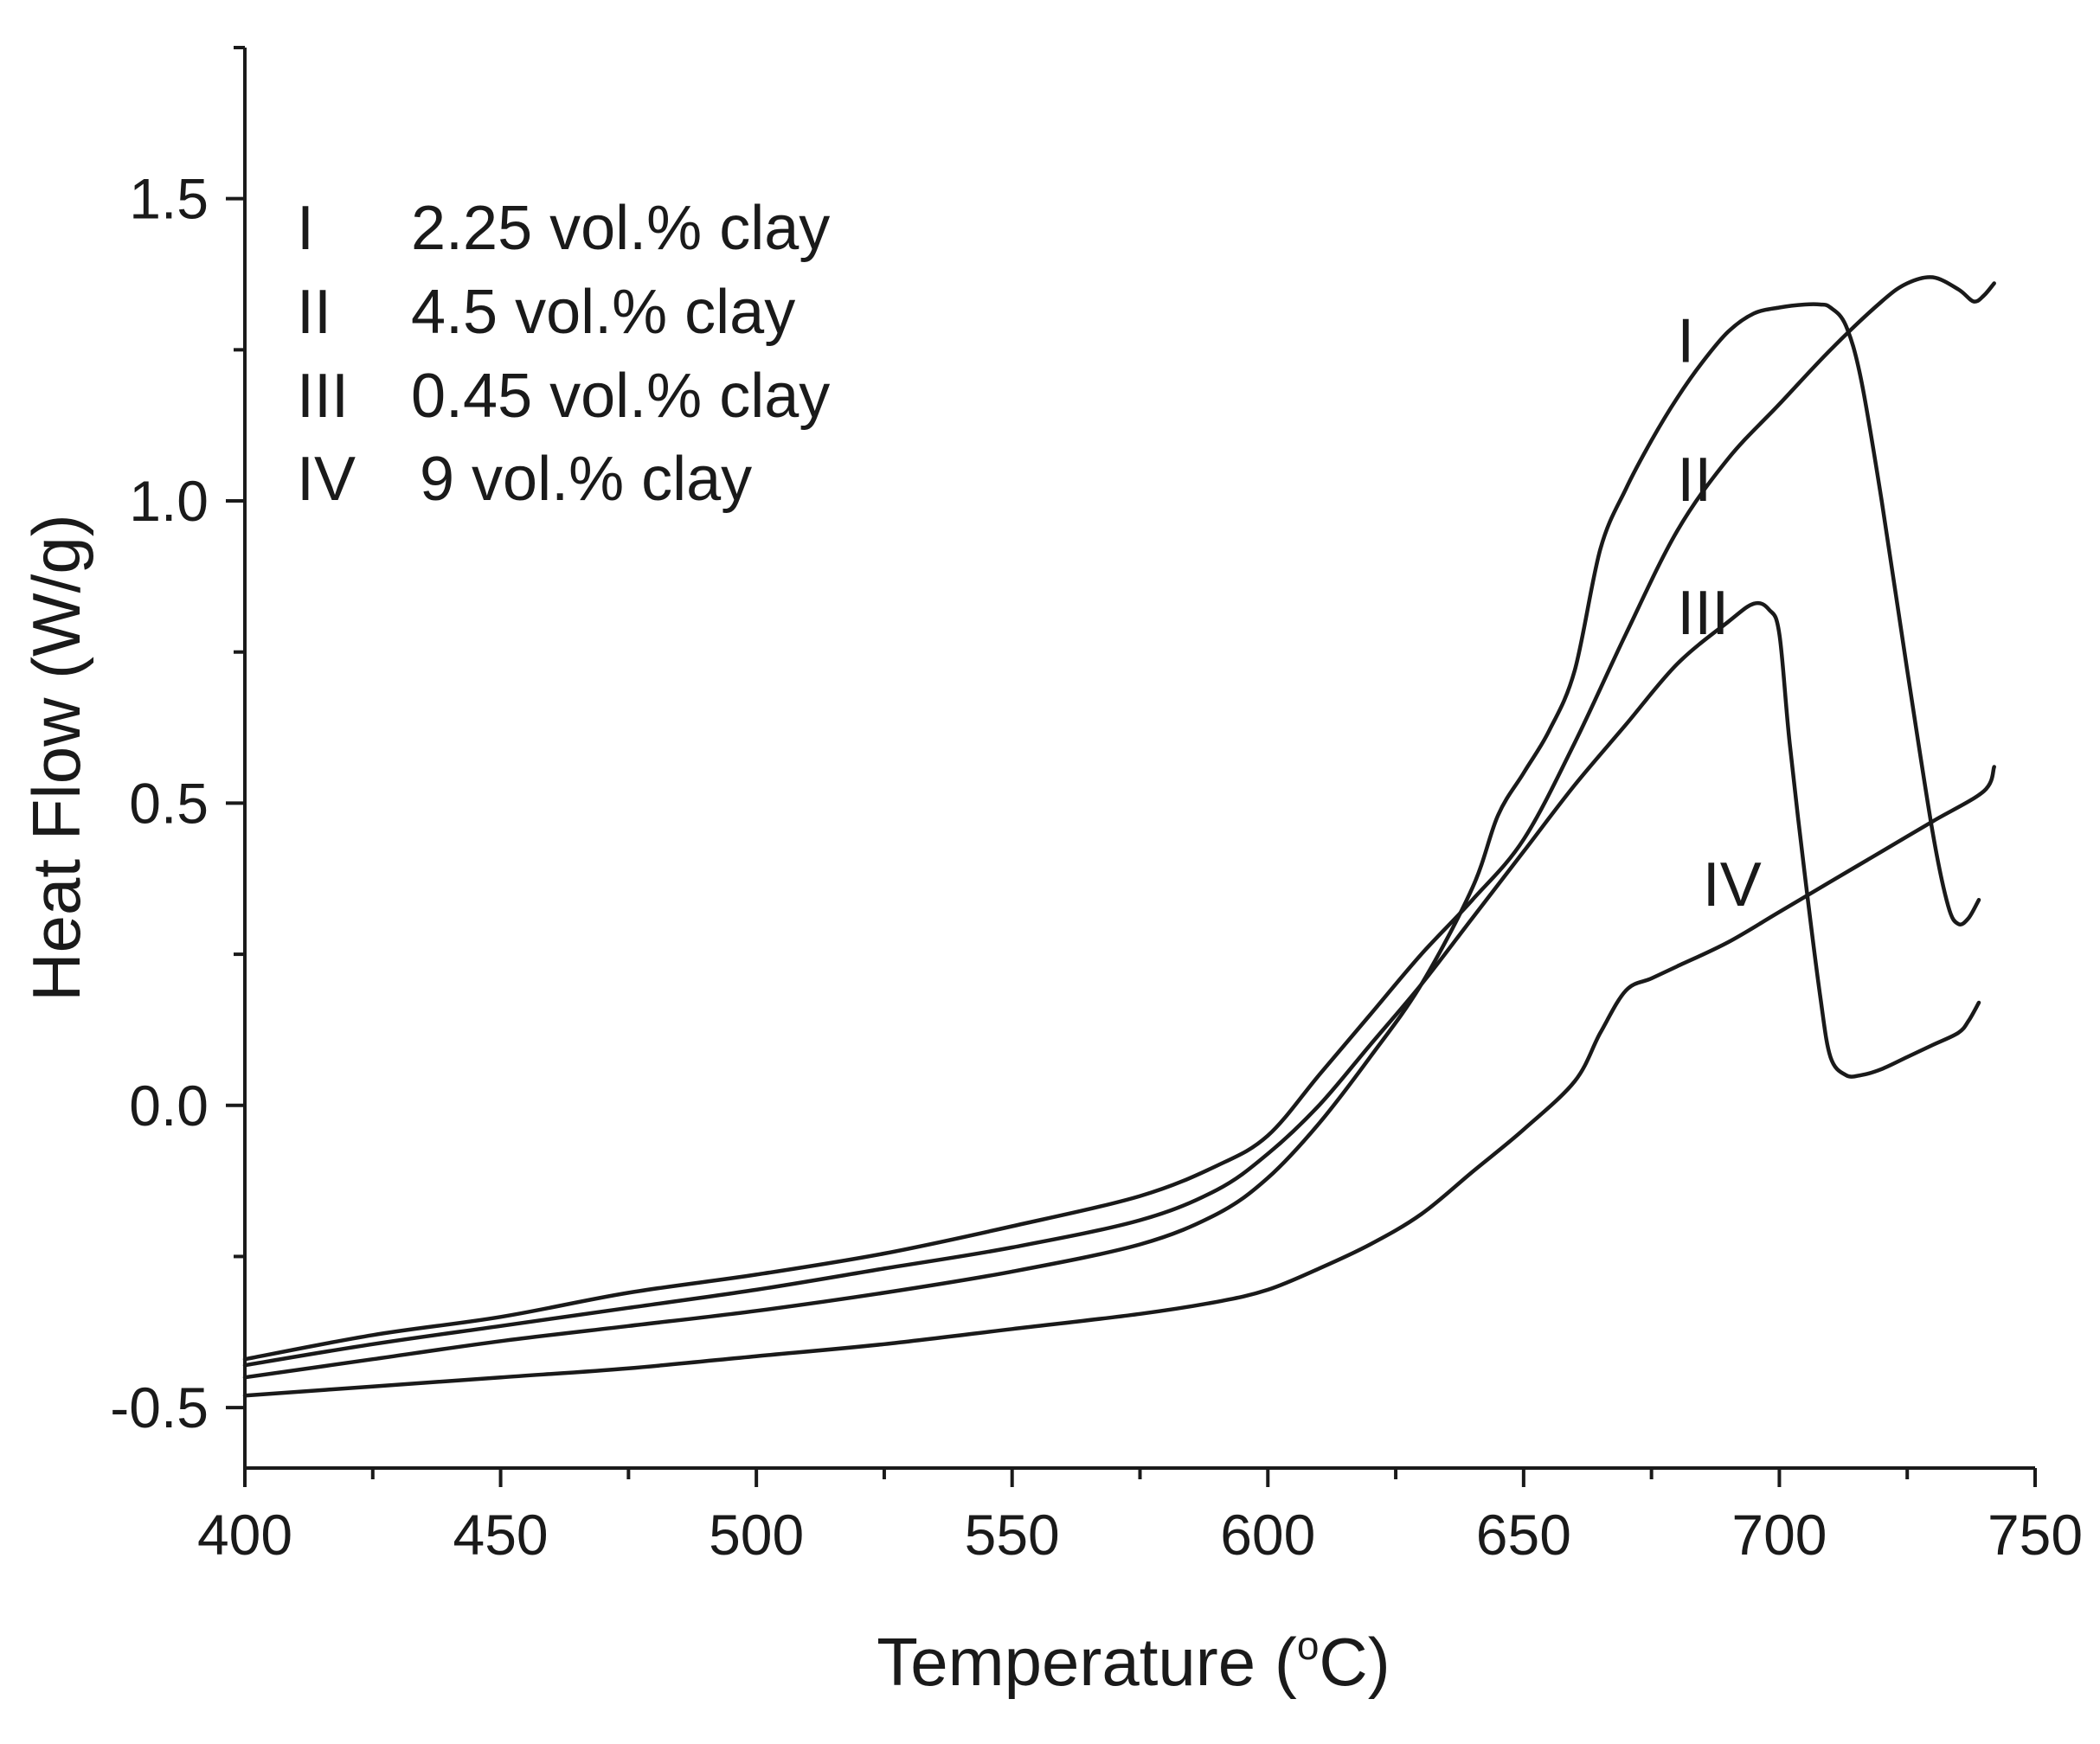  I want to click on x-tick-label: 400, so click(244, 1535).